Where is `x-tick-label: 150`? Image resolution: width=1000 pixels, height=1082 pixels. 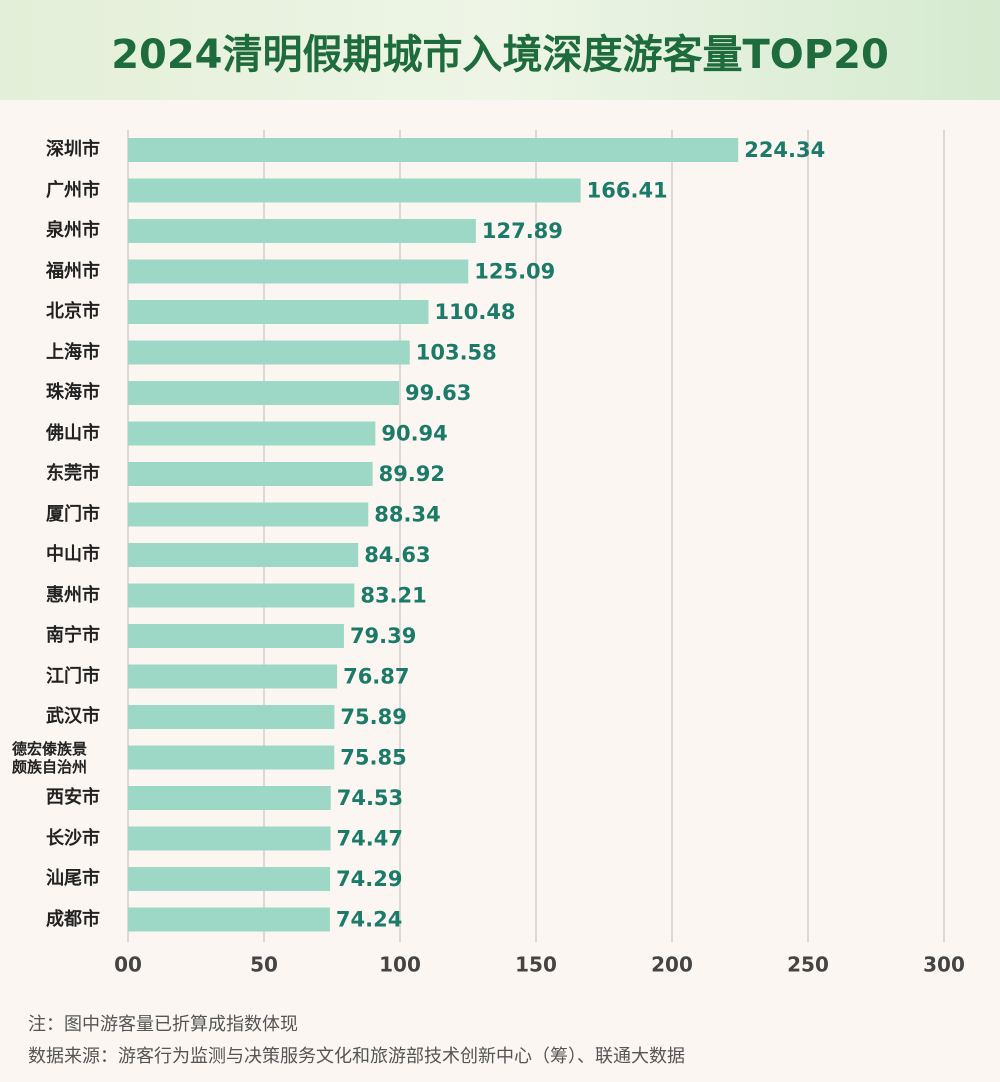
x-tick-label: 150 is located at coordinates (536, 965).